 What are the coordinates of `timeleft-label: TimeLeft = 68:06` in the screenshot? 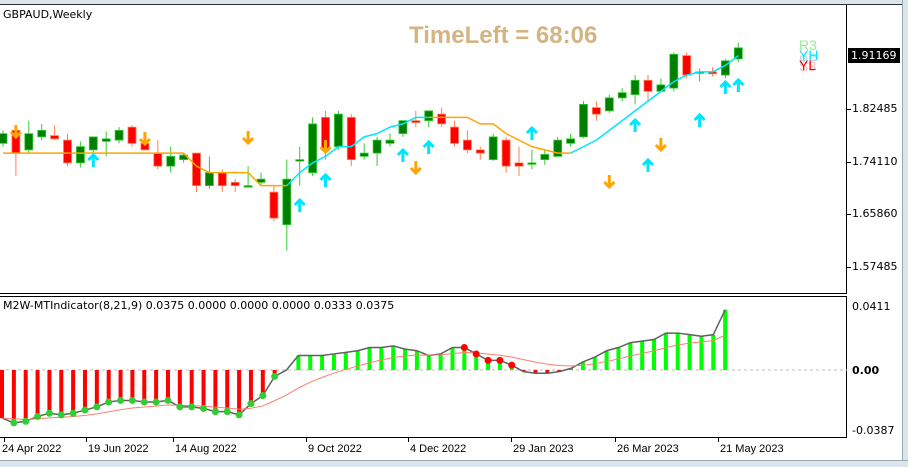 It's located at (503, 35).